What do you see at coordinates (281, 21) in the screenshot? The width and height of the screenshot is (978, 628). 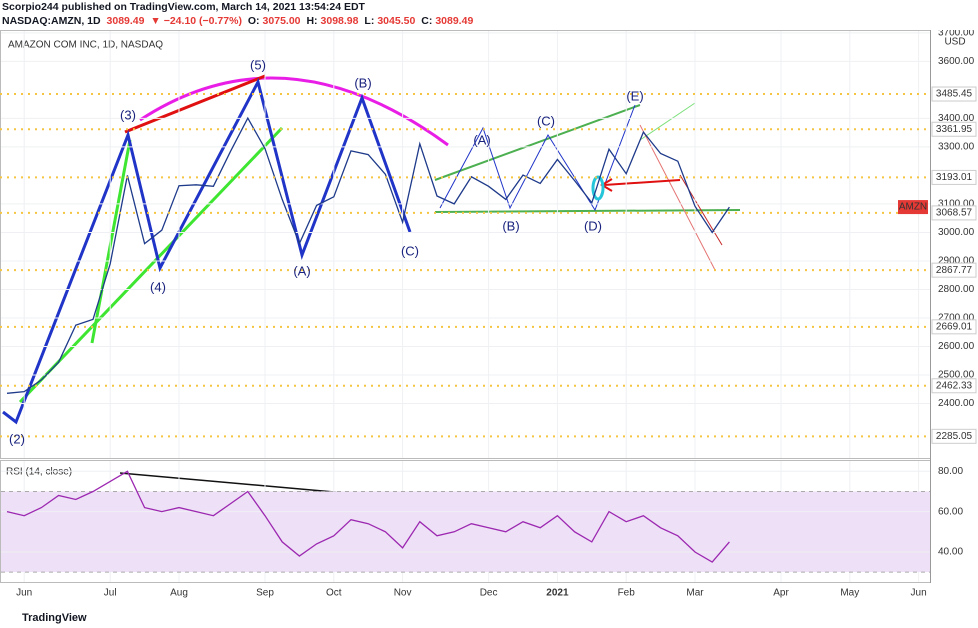 I see `open: 3075.00` at bounding box center [281, 21].